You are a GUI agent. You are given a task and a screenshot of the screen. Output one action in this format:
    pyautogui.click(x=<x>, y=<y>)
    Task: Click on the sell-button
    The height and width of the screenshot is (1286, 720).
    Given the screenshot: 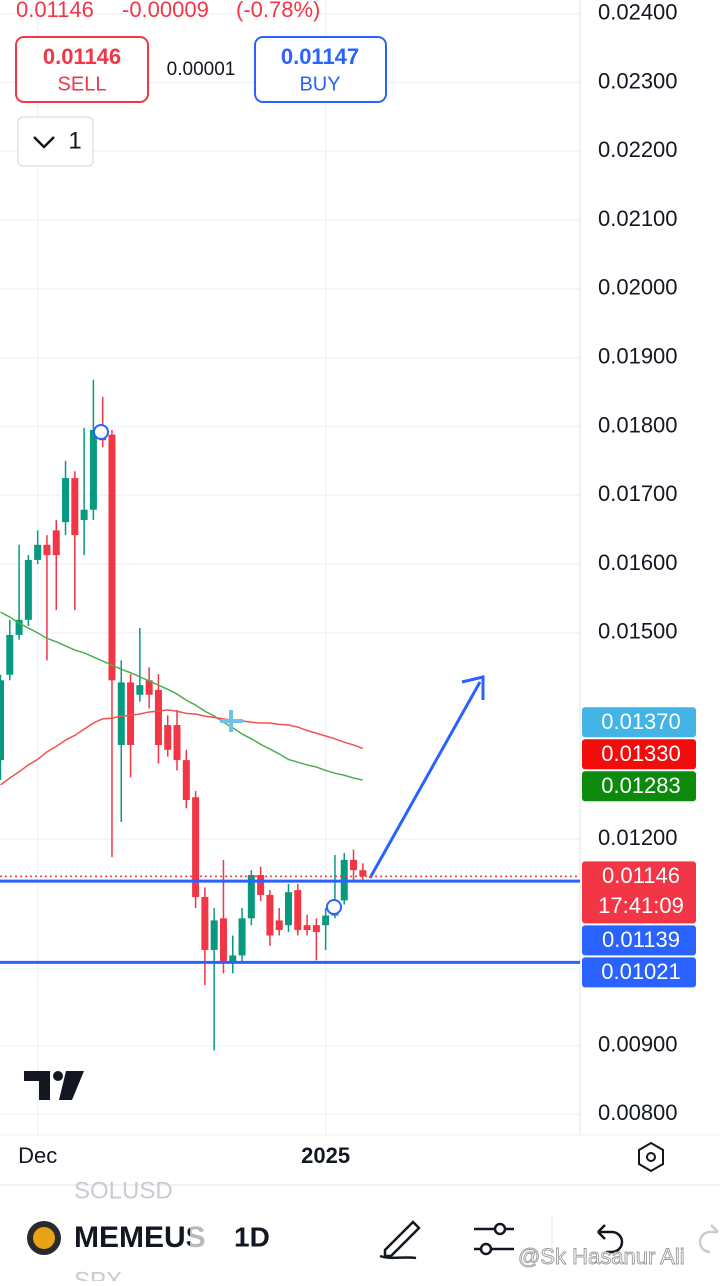 What is the action you would take?
    pyautogui.click(x=82, y=69)
    